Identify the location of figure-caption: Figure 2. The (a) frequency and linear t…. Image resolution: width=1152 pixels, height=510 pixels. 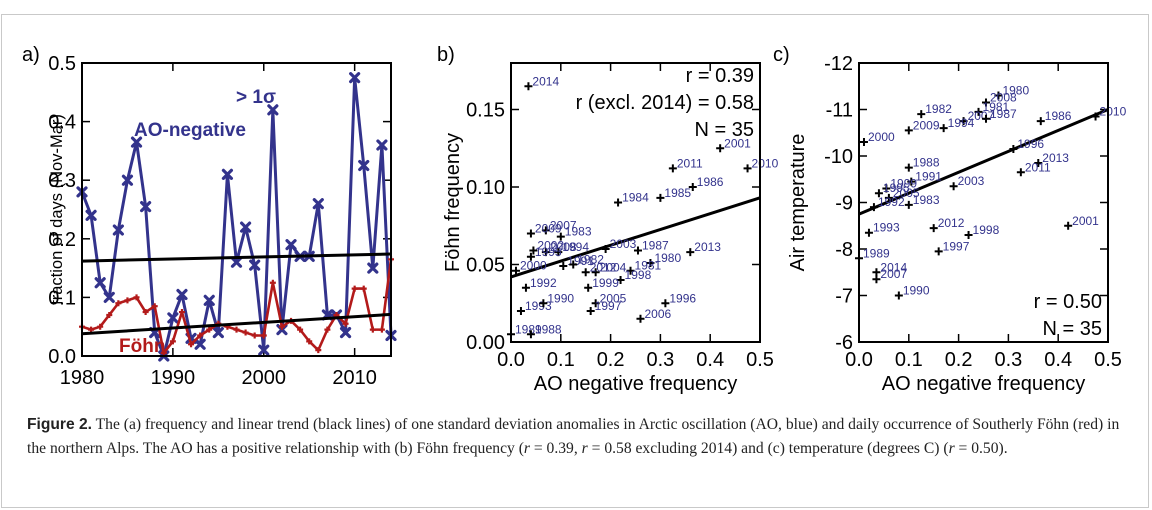
(583, 436).